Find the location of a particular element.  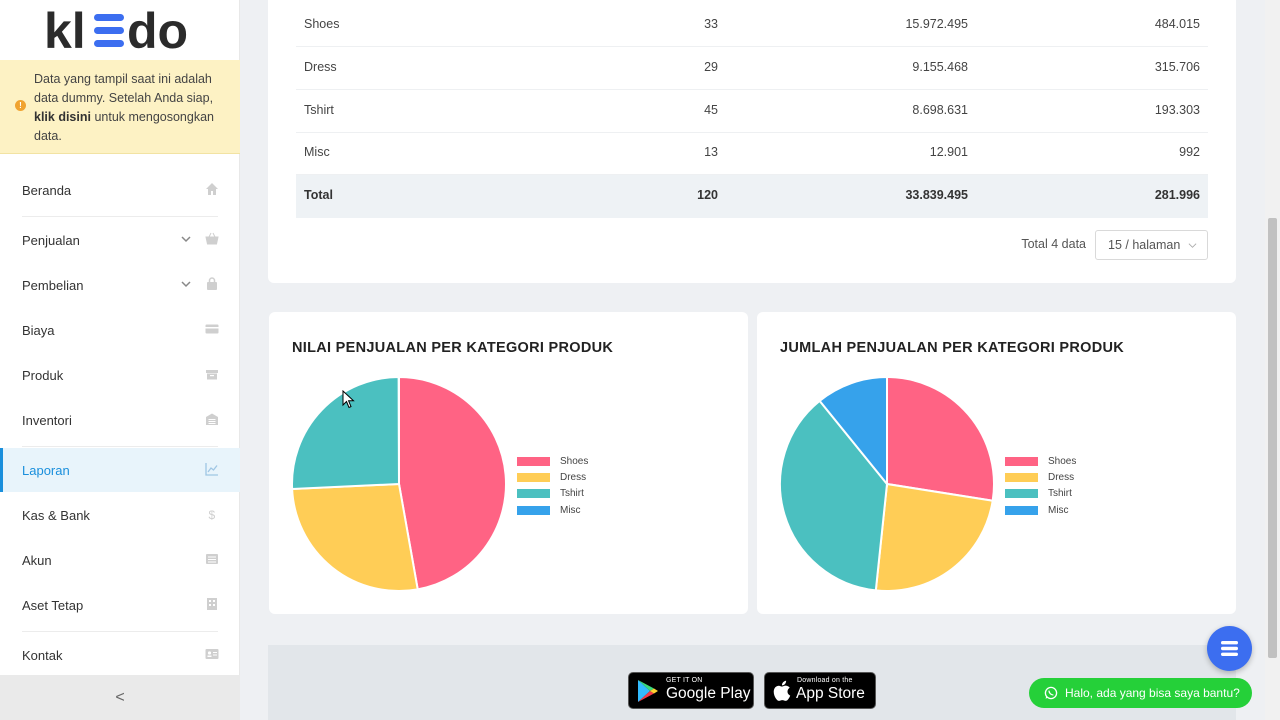

whatsapp-icon is located at coordinates (1051, 693).